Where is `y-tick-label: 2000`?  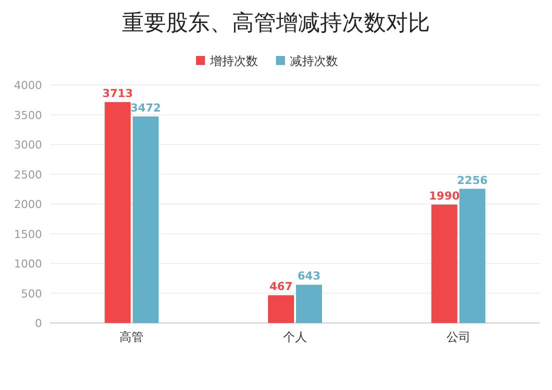
y-tick-label: 2000 is located at coordinates (28, 204).